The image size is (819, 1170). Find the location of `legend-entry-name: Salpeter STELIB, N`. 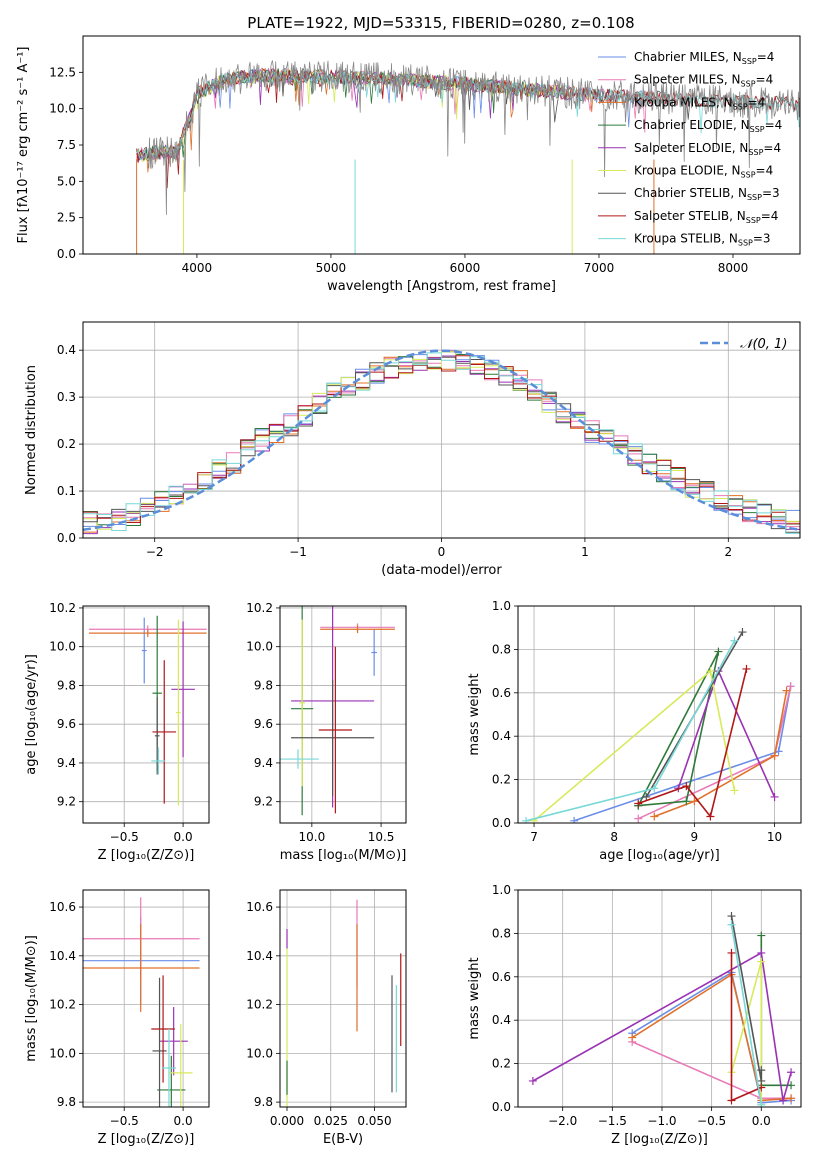

legend-entry-name: Salpeter STELIB, N is located at coordinates (690, 216).